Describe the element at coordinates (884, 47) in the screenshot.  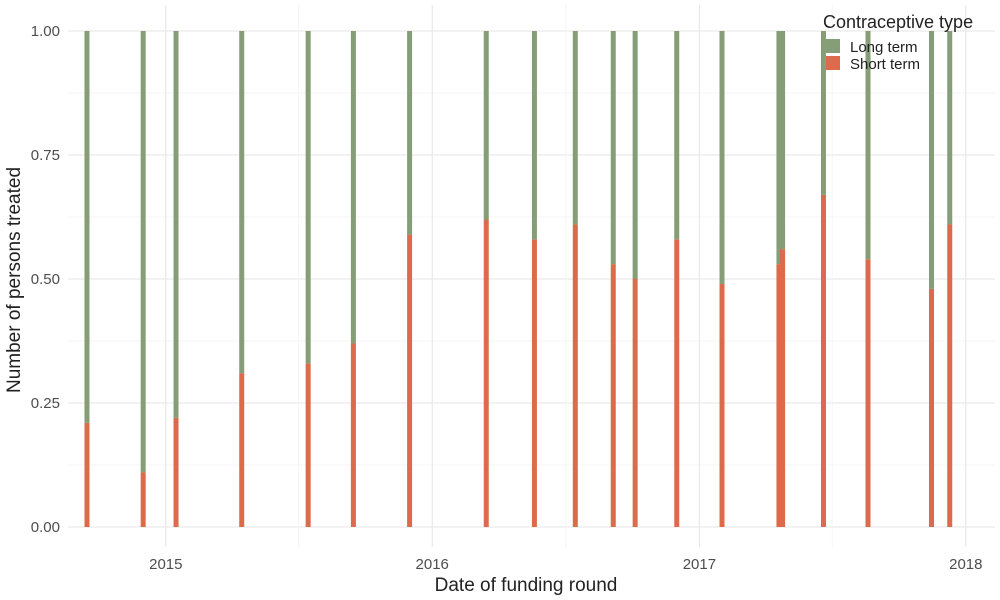
I see `legend-label-long-term: Long term` at that location.